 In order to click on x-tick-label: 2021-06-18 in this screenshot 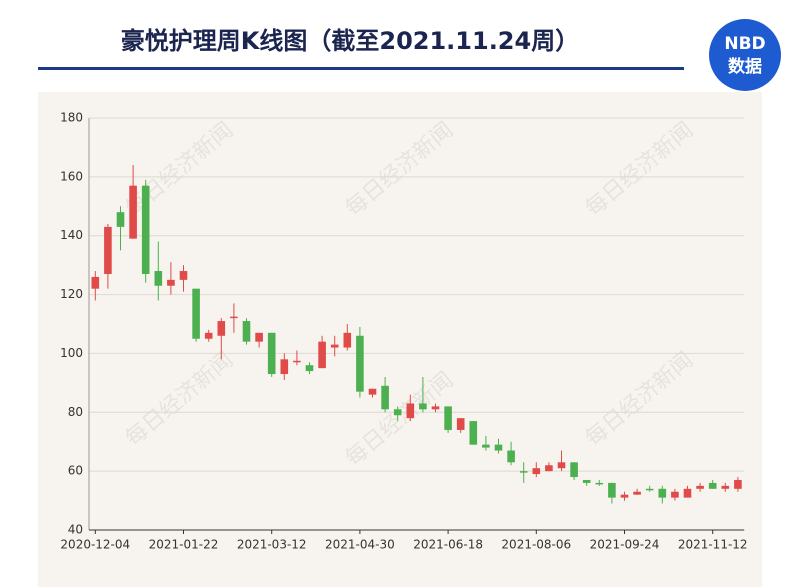, I will do `click(448, 545)`.